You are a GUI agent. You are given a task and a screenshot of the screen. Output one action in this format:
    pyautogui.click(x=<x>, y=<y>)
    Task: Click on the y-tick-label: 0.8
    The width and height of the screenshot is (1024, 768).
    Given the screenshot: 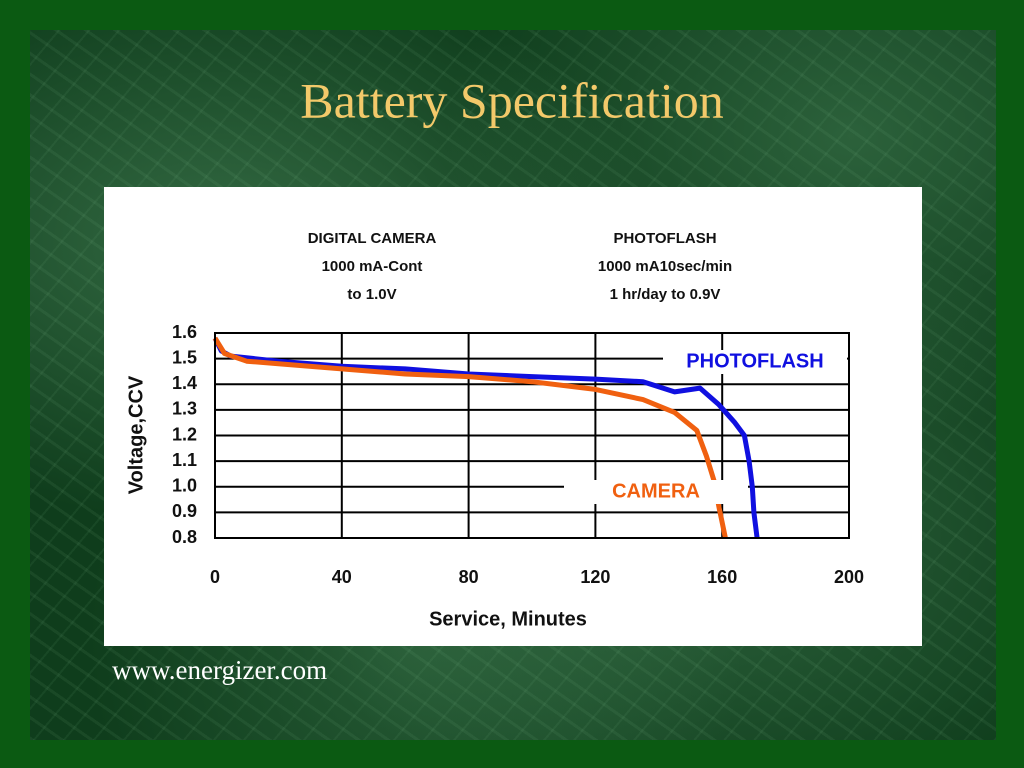 What is the action you would take?
    pyautogui.click(x=184, y=537)
    